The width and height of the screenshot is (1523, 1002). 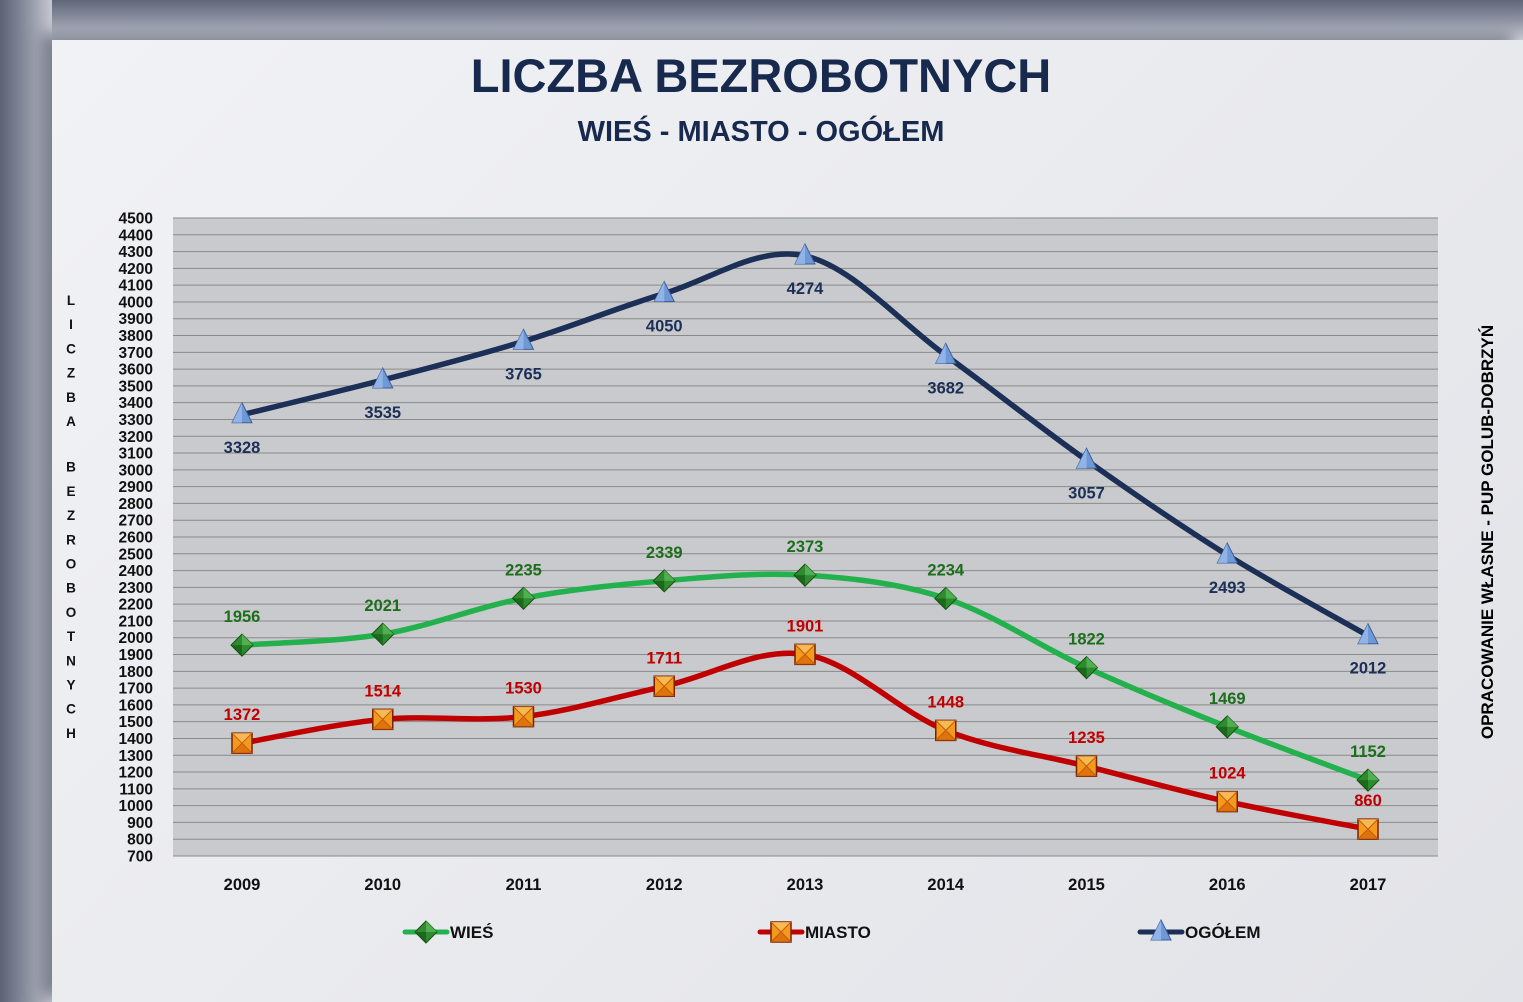 I want to click on y-tick-label: 3100, so click(x=136, y=454).